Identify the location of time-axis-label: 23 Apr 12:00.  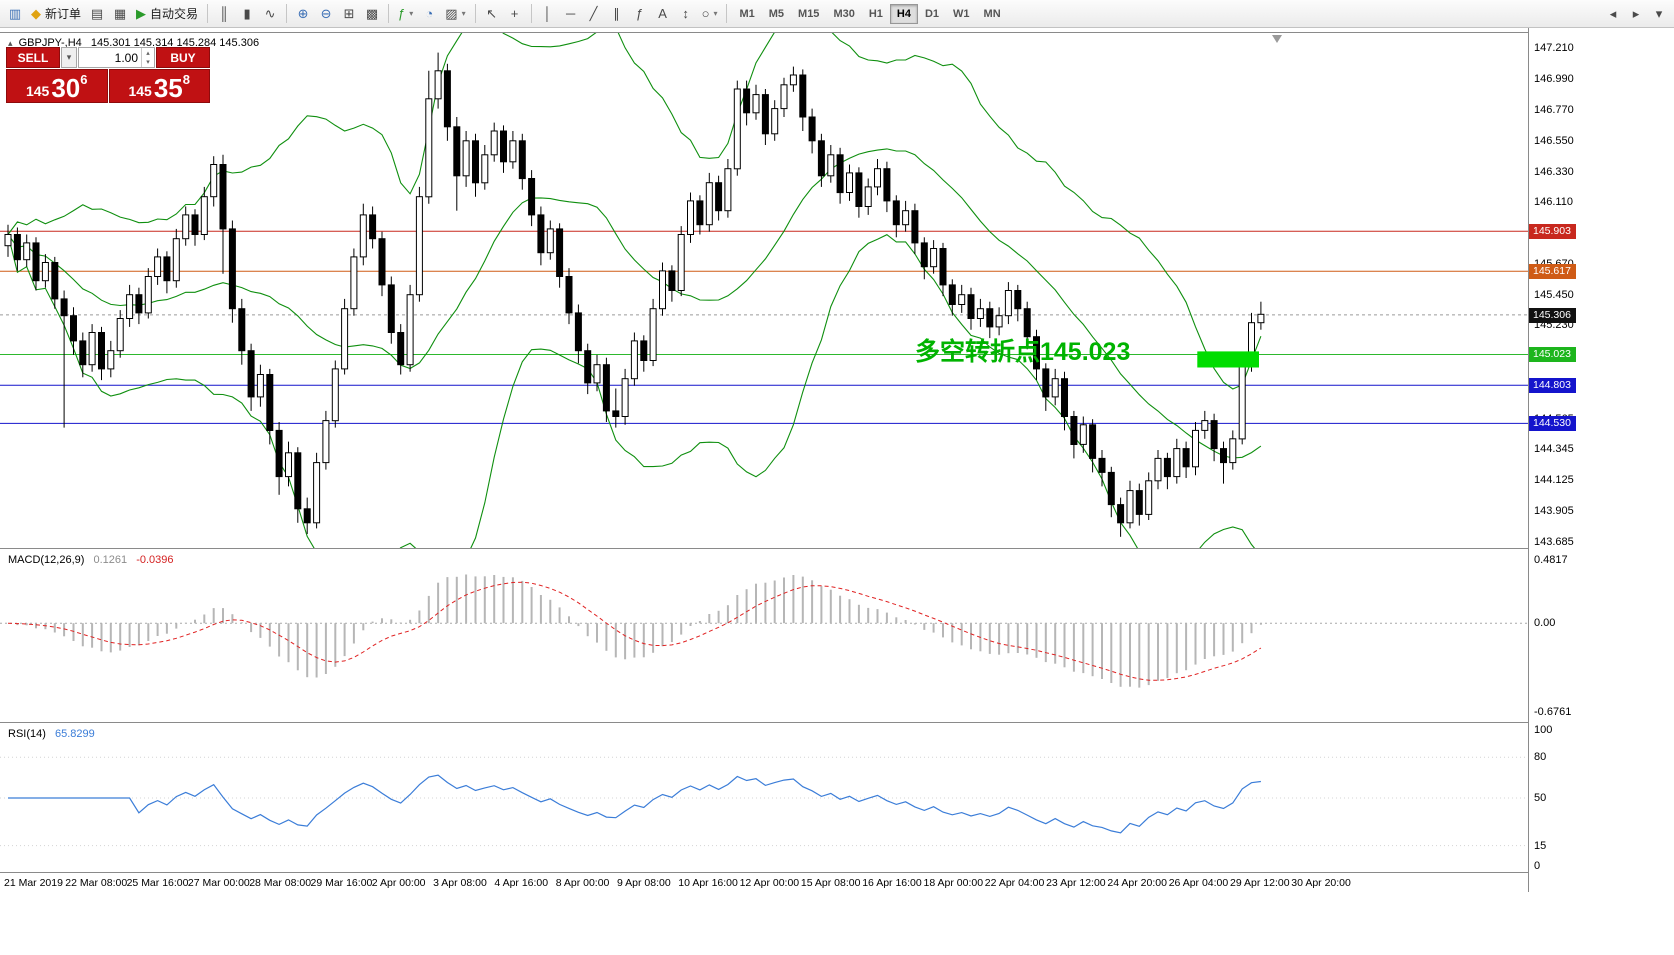
(1076, 883).